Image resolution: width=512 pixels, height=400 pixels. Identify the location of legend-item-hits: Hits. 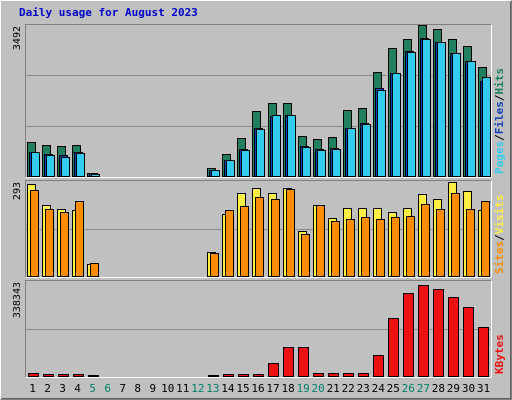
(499, 81).